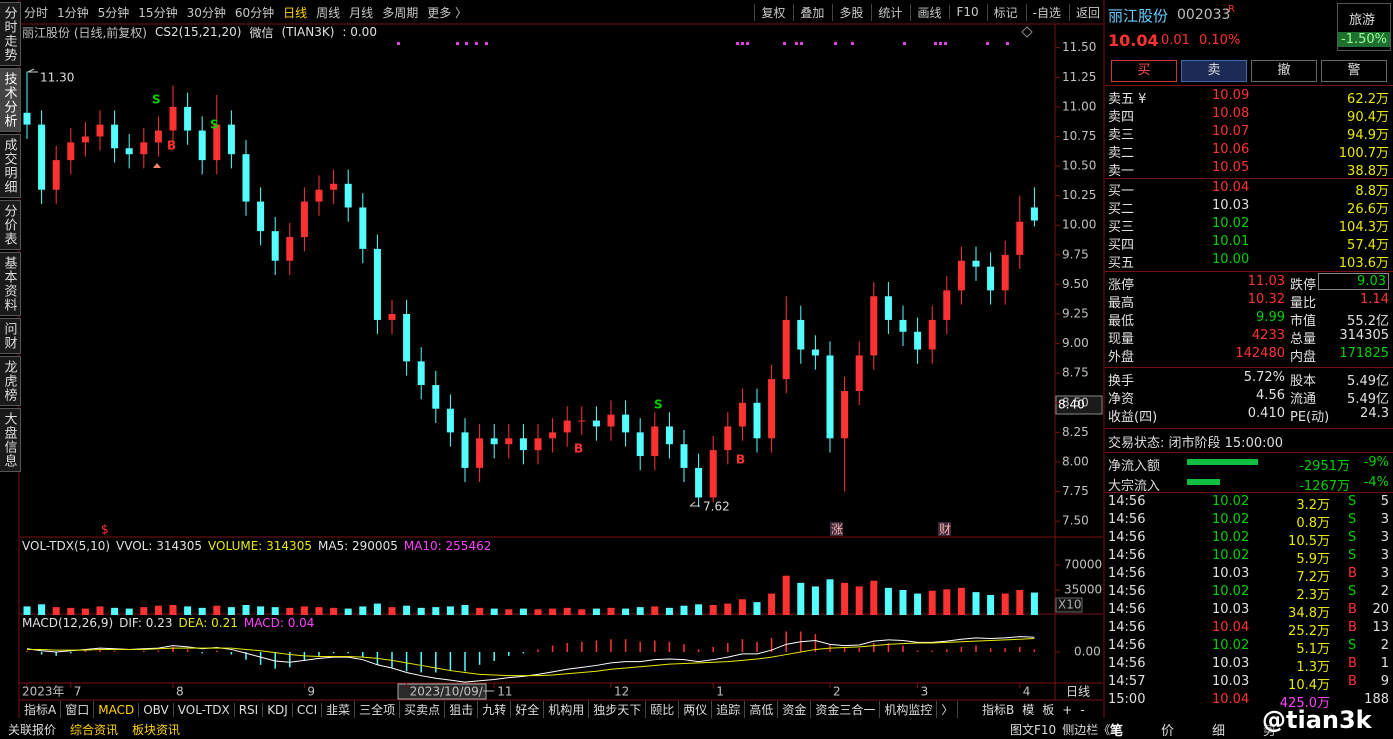  What do you see at coordinates (1144, 71) in the screenshot?
I see `trade-button: 买` at bounding box center [1144, 71].